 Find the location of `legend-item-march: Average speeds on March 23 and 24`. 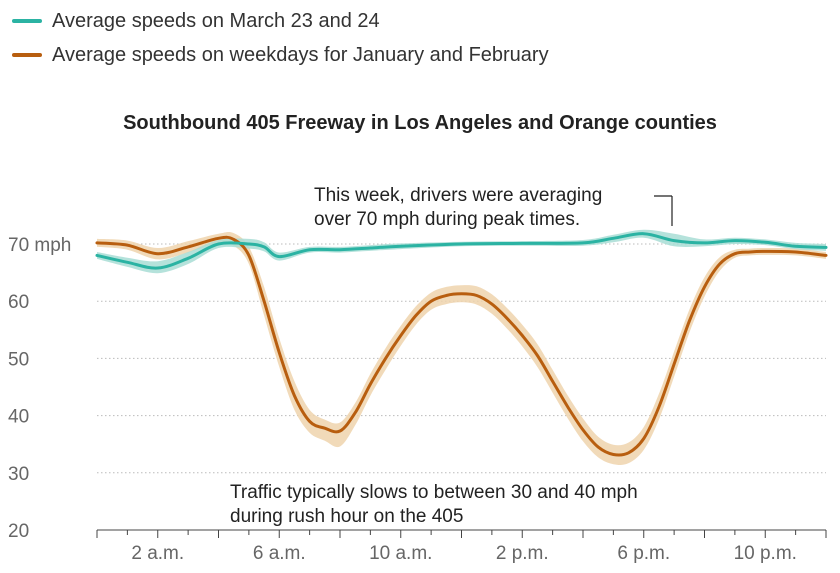

legend-item-march: Average speeds on March 23 and 24 is located at coordinates (280, 21).